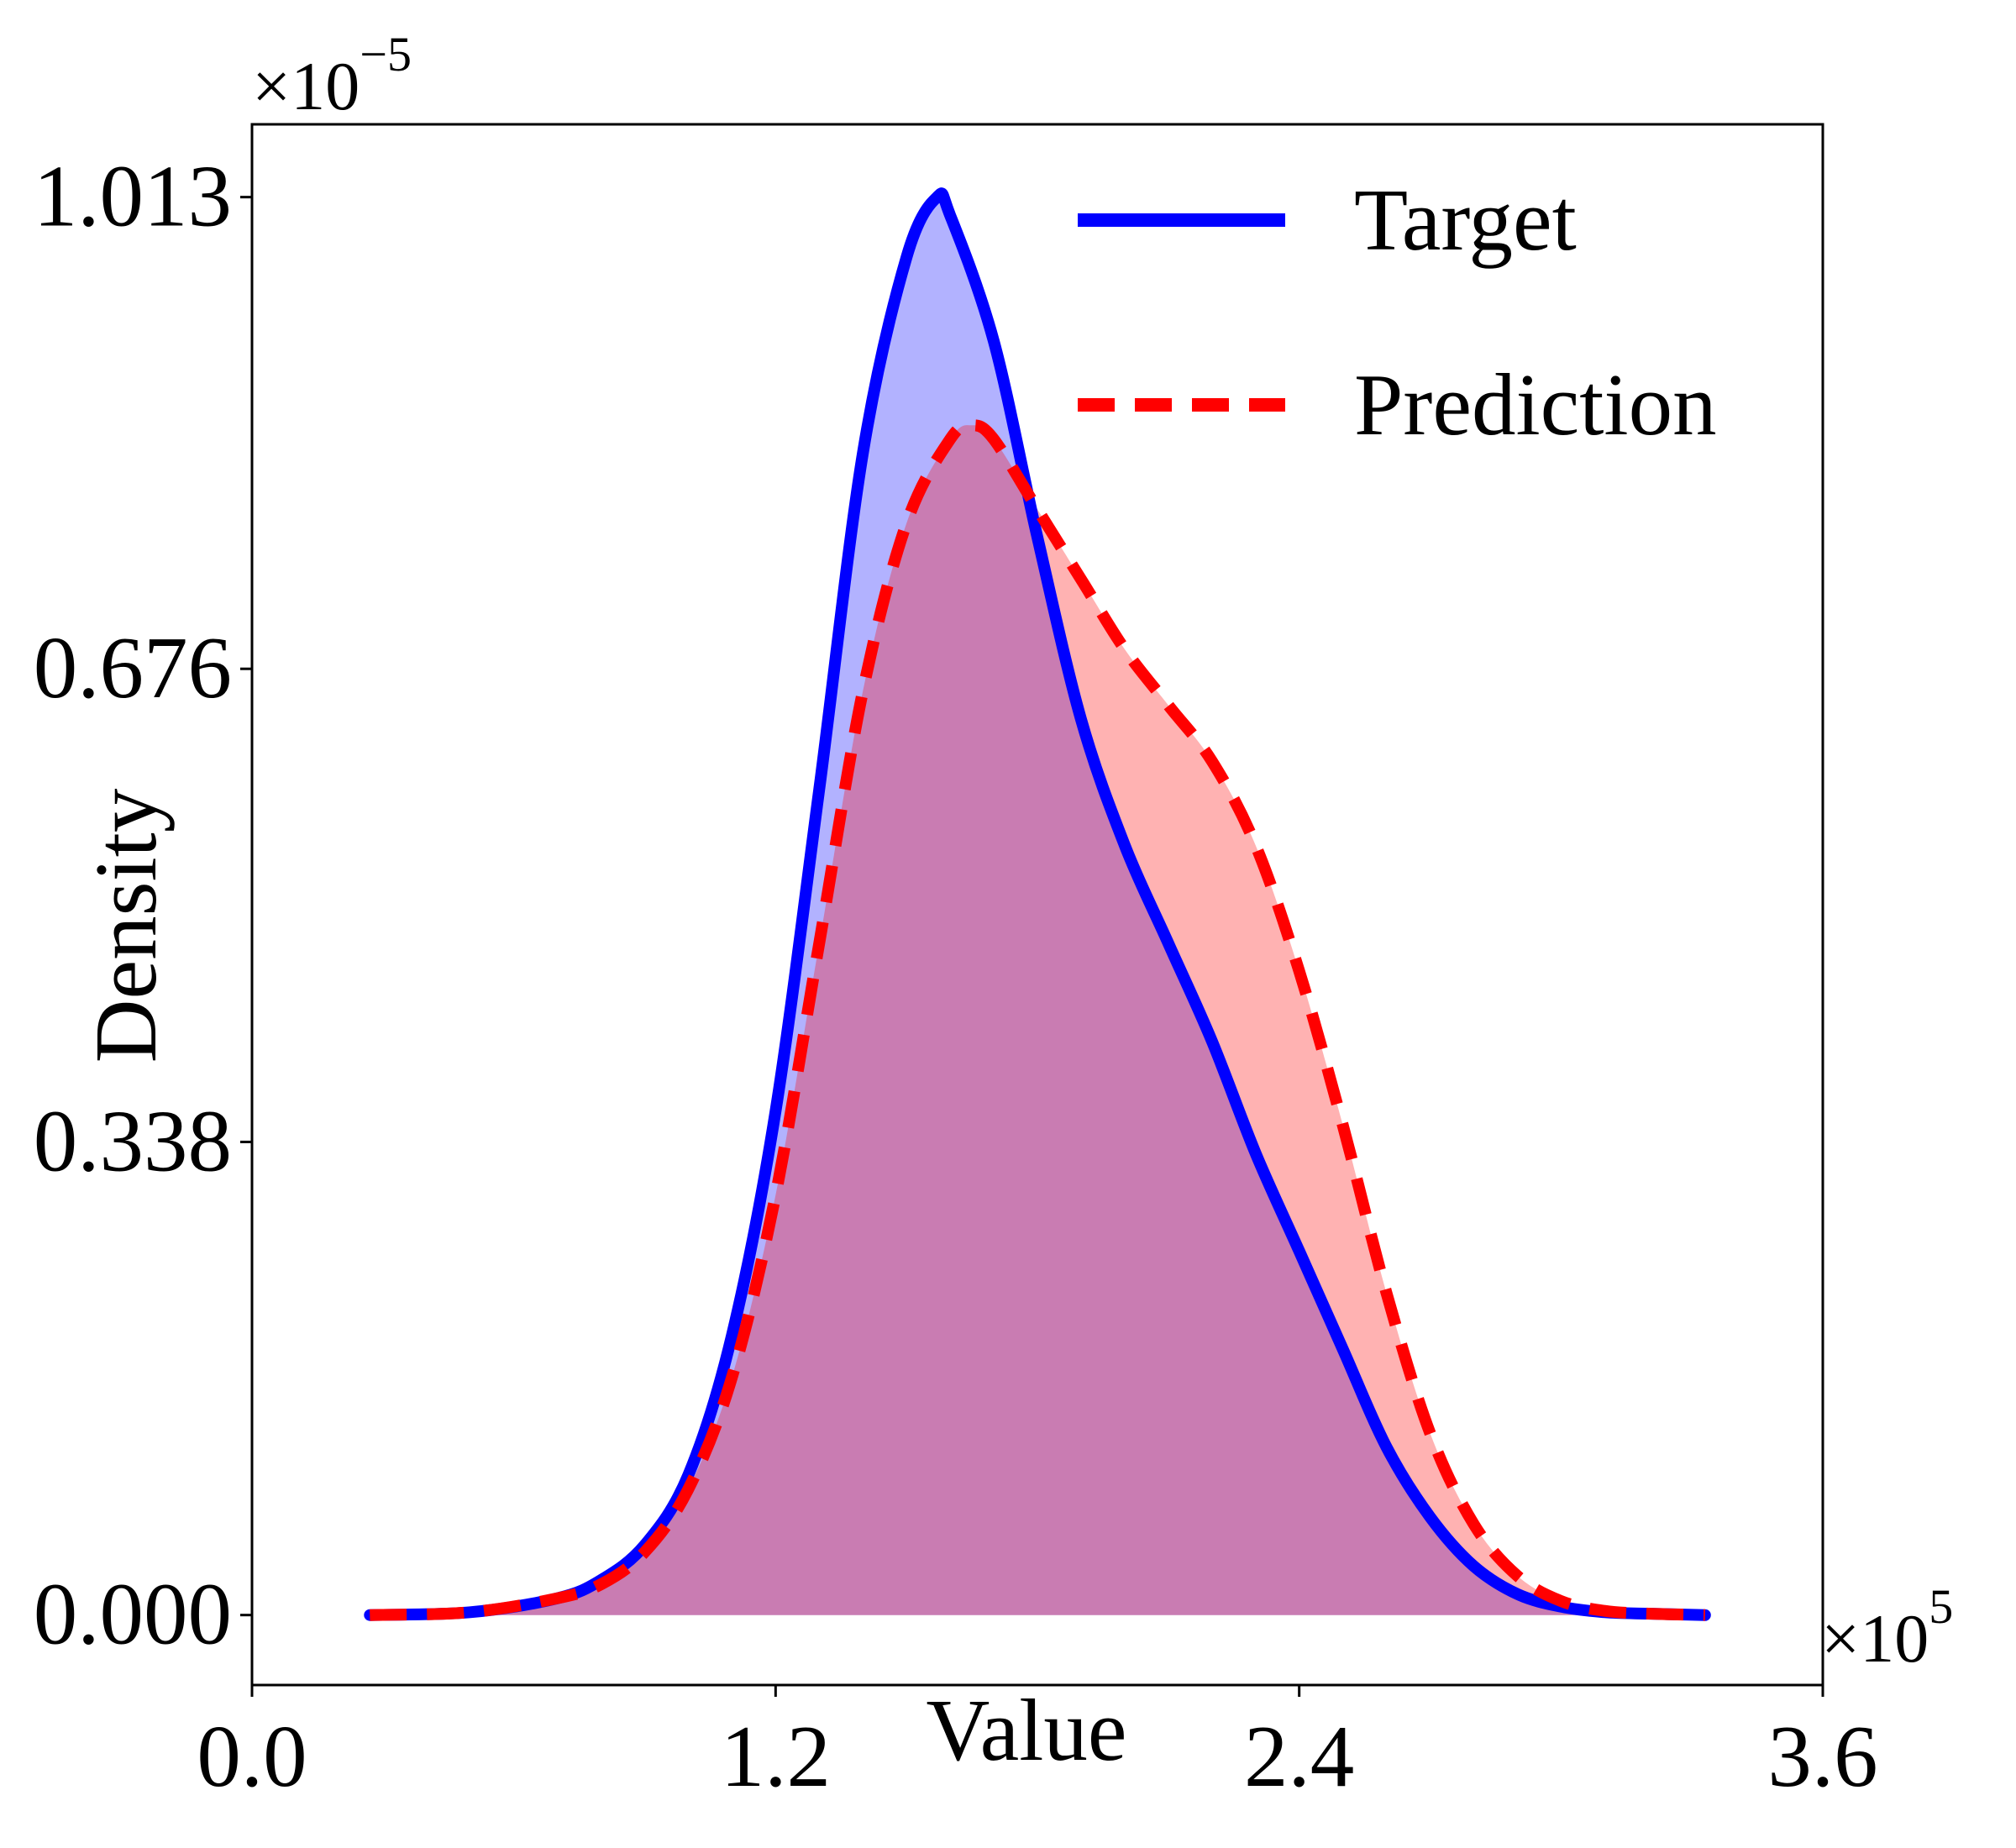 The width and height of the screenshot is (2016, 1848). I want to click on x-tick-label: 3.6, so click(1822, 1756).